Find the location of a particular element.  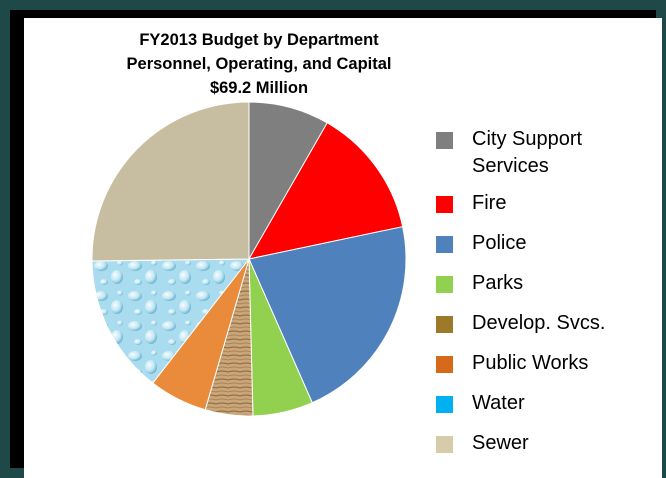

pie-slice-sewer is located at coordinates (170, 181).